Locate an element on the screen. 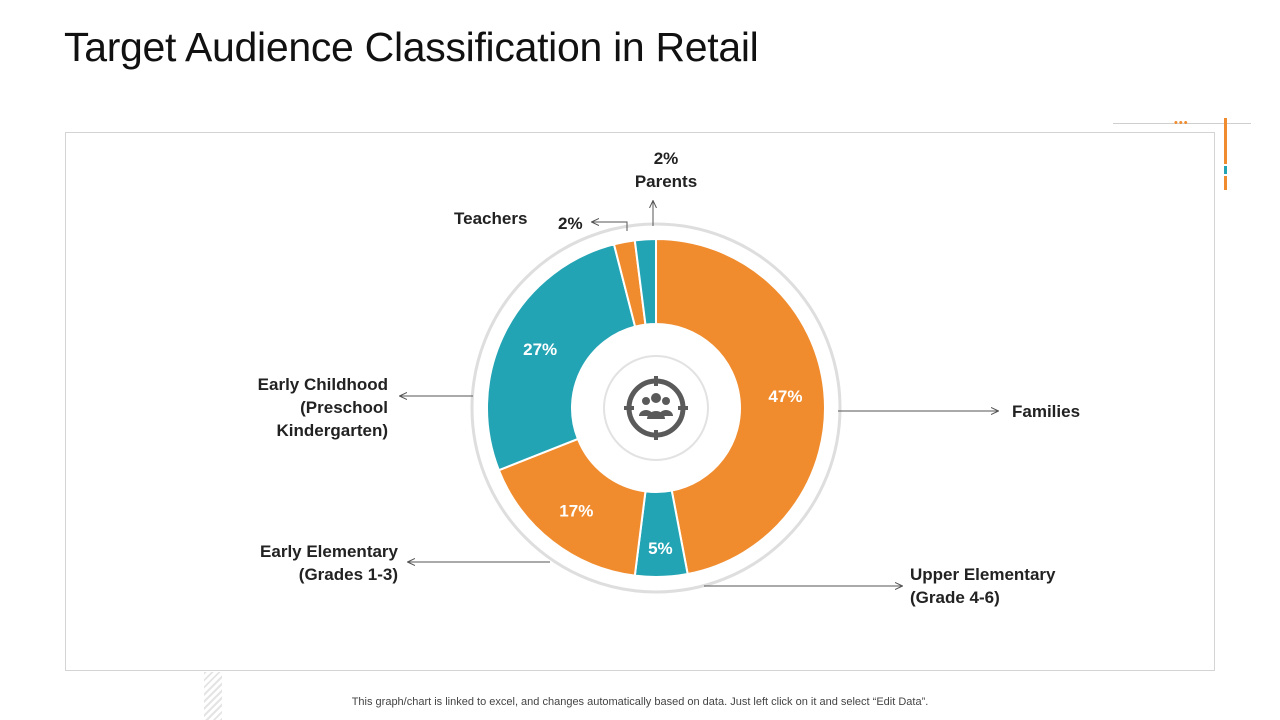  slice-early-elementary is located at coordinates (572, 507).